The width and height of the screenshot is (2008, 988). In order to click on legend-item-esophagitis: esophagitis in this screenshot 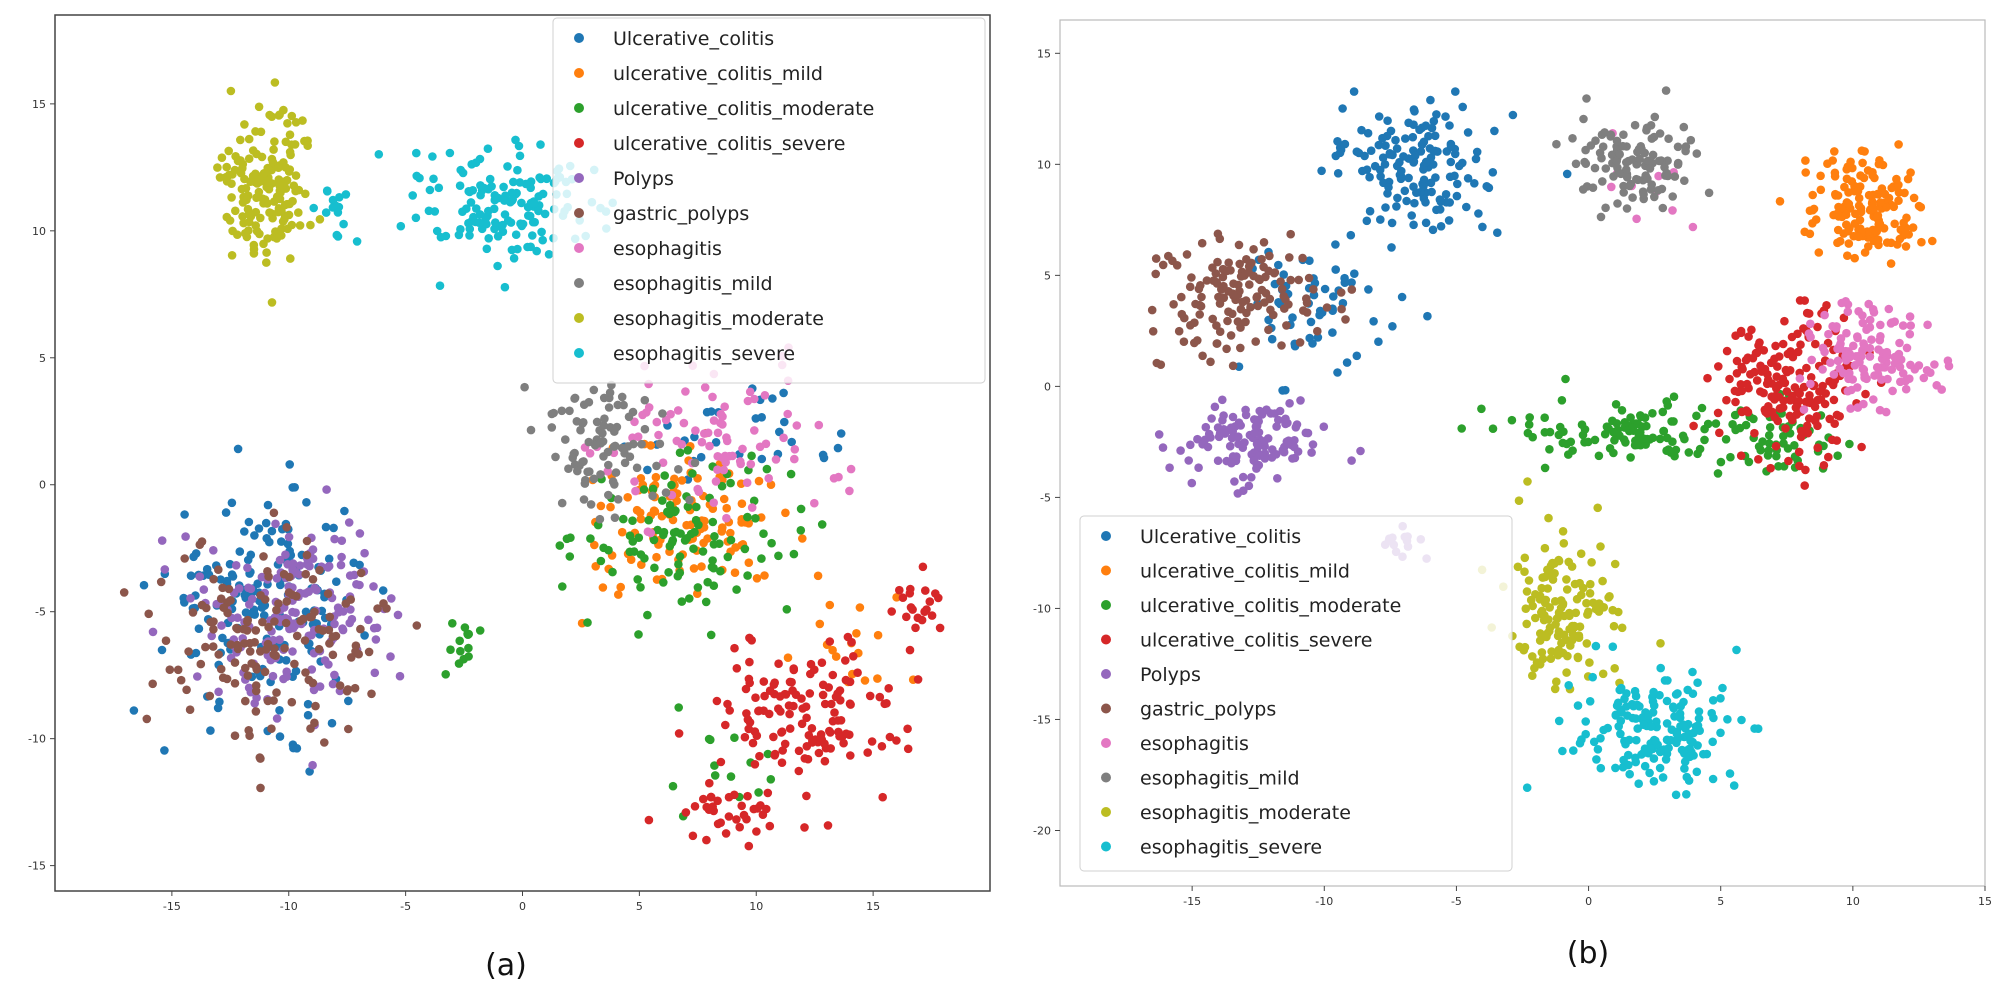, I will do `click(648, 249)`.